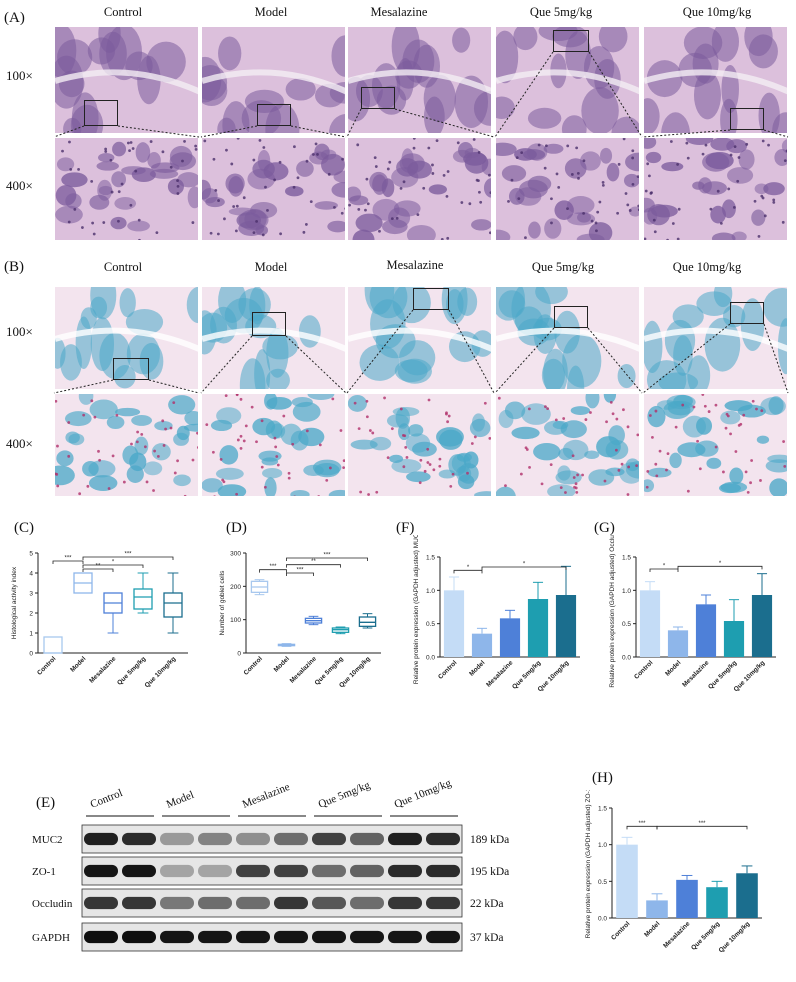  What do you see at coordinates (378, 98) in the screenshot?
I see `zoom-region-box` at bounding box center [378, 98].